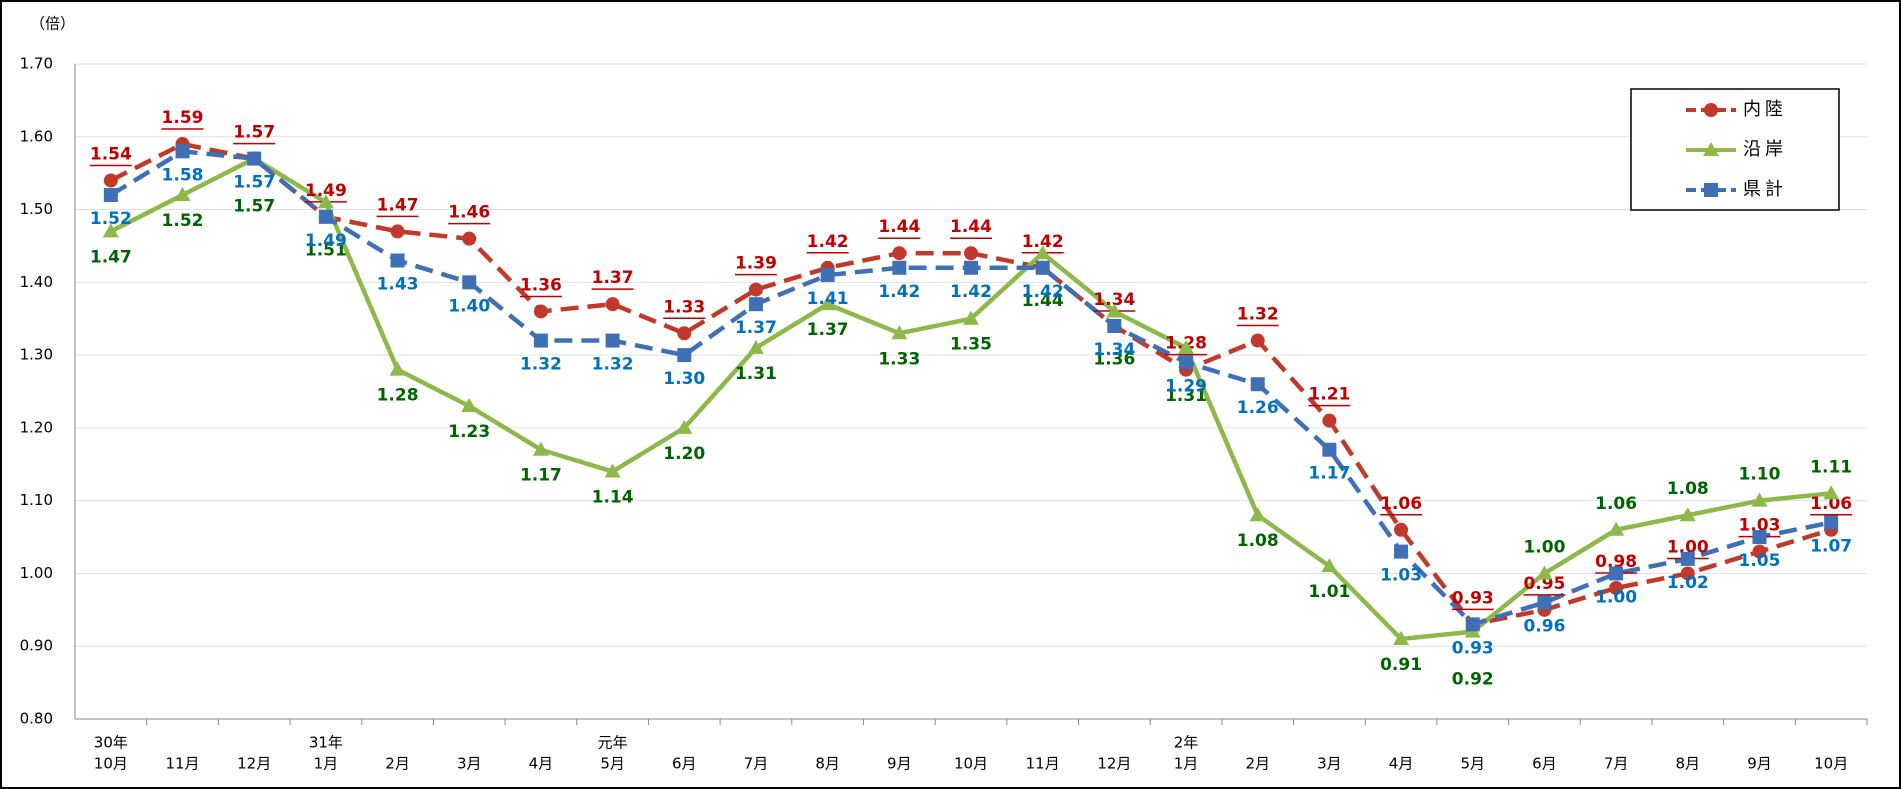 Image resolution: width=1901 pixels, height=789 pixels. What do you see at coordinates (1765, 109) in the screenshot?
I see `legend-label: 内陸` at bounding box center [1765, 109].